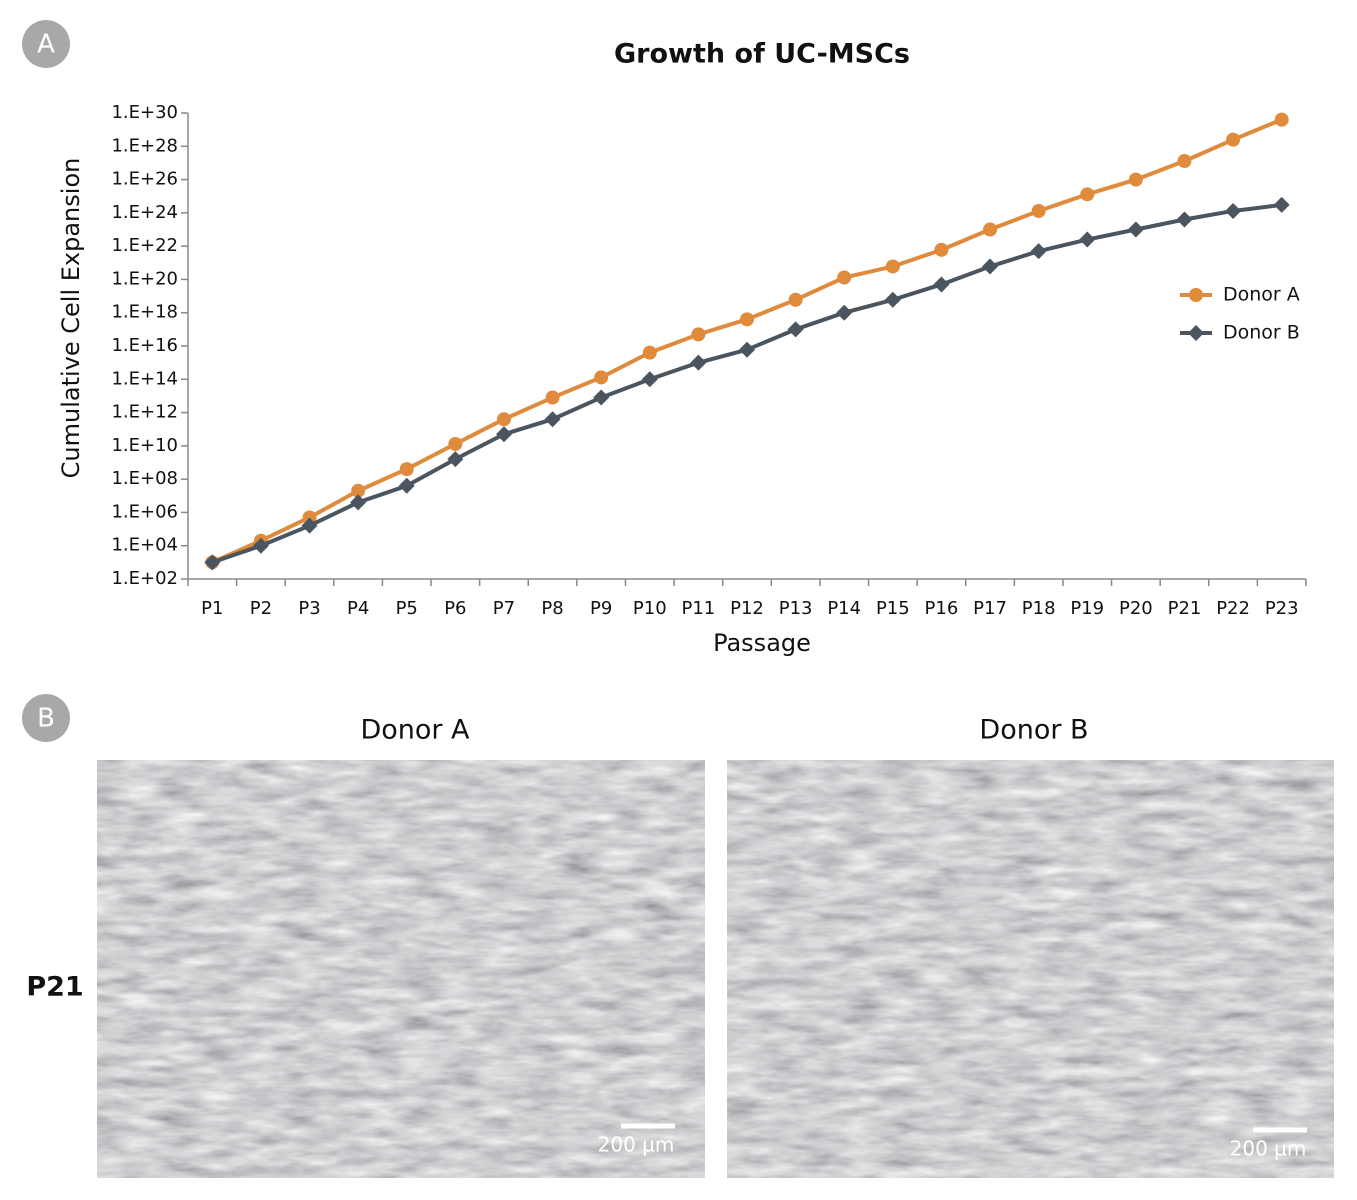 The width and height of the screenshot is (1357, 1200). I want to click on x-tick-label: P9, so click(601, 608).